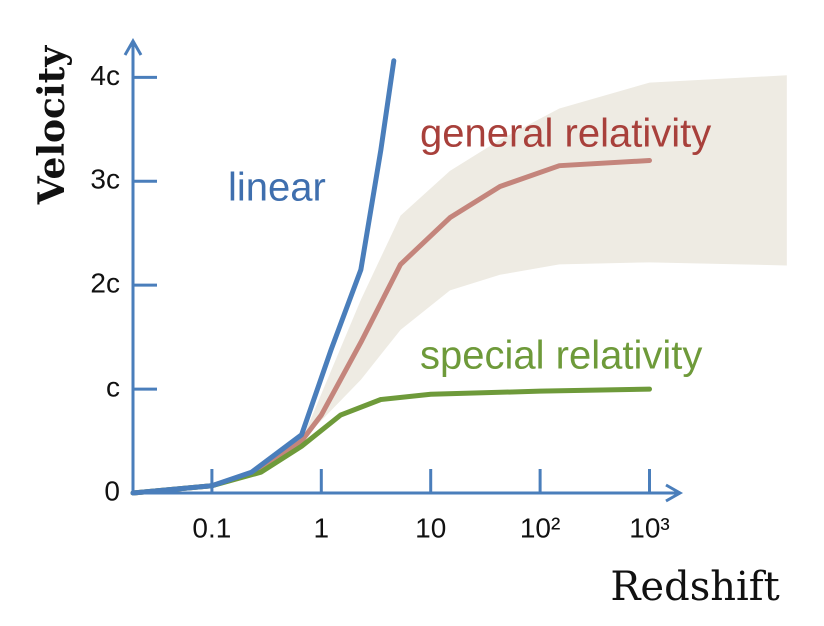 Image resolution: width=824 pixels, height=626 pixels. What do you see at coordinates (52, 125) in the screenshot?
I see `y-axis-label: Velocity` at bounding box center [52, 125].